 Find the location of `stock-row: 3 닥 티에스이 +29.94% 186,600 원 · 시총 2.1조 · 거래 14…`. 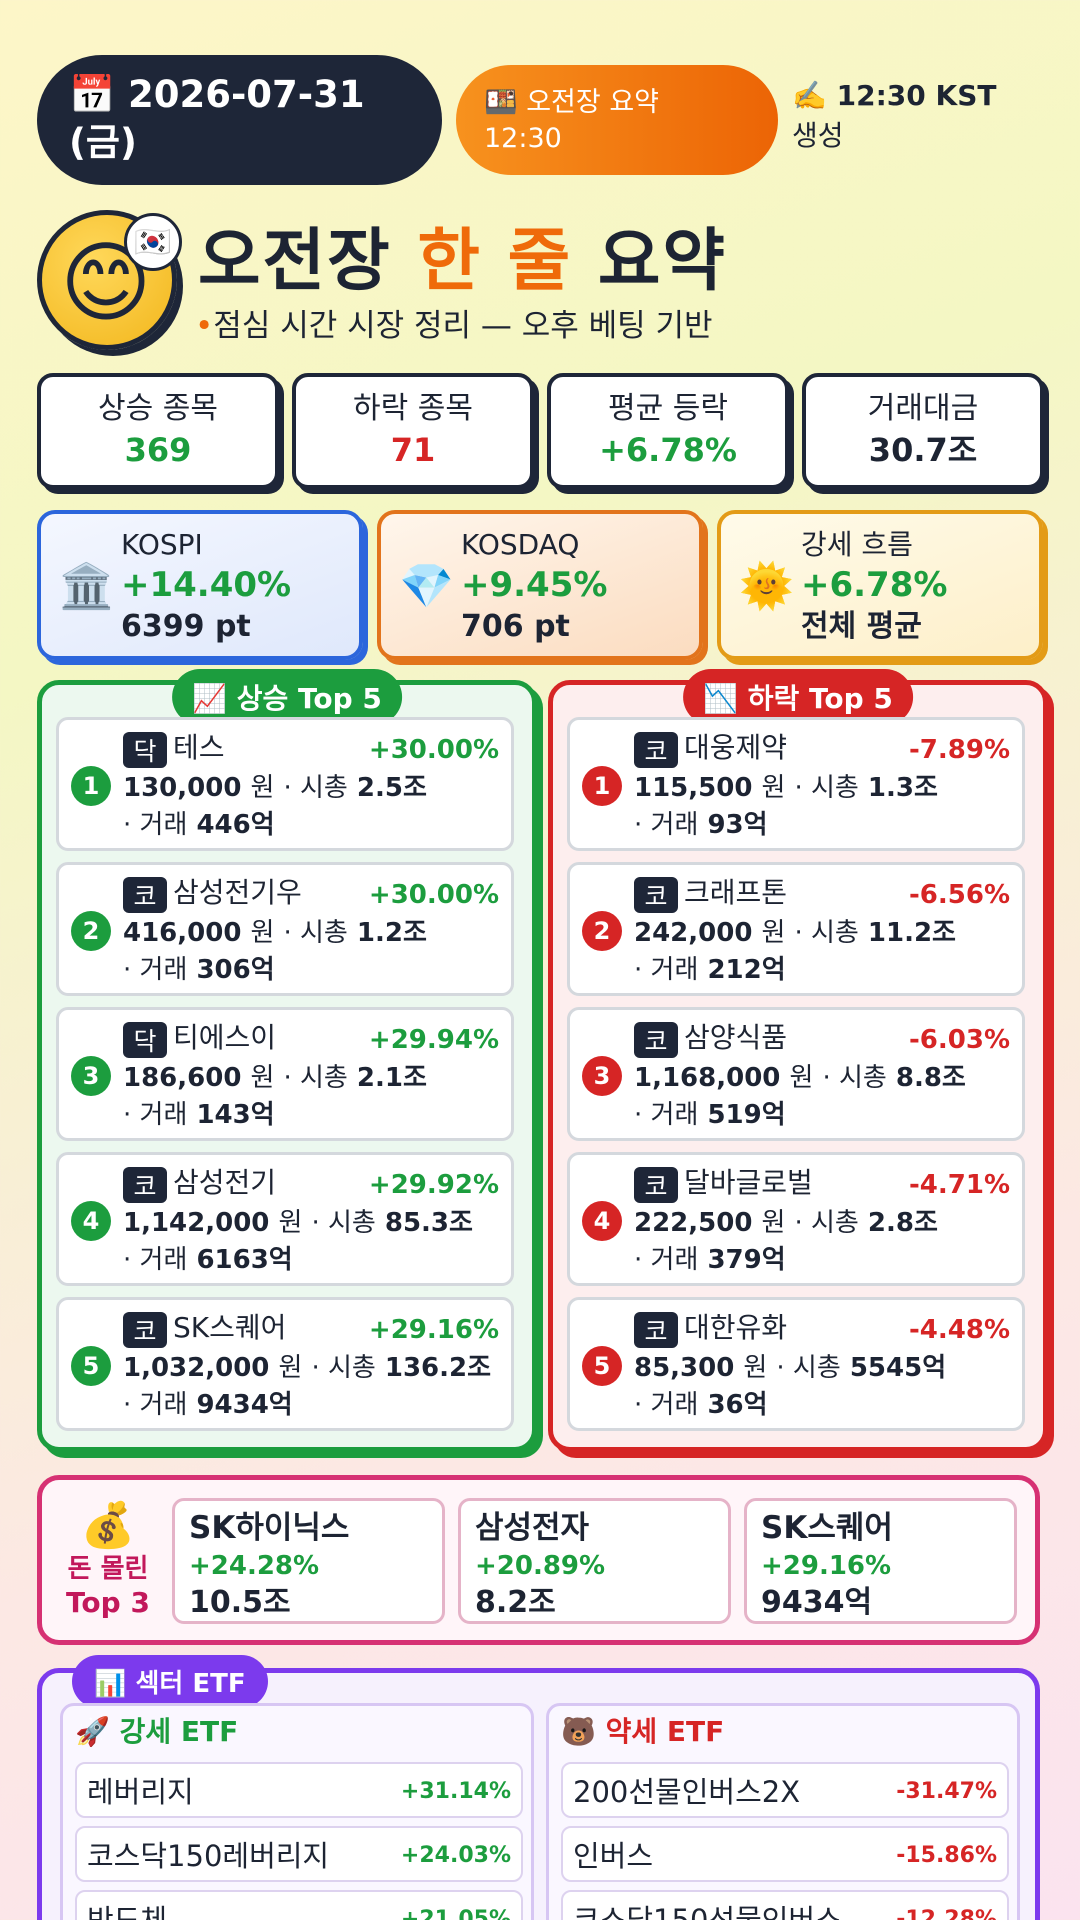

stock-row: 3 닥 티에스이 +29.94% 186,600 원 · 시총 2.1조 · 거래 14… is located at coordinates (285, 1074).